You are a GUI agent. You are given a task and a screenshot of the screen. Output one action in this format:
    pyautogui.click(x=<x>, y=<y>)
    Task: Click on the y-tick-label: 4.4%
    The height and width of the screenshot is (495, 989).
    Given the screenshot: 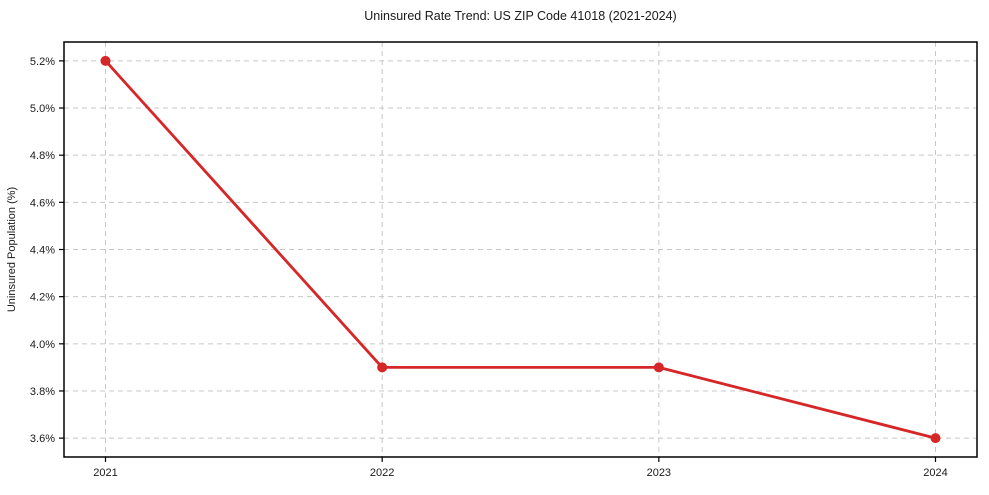 What is the action you would take?
    pyautogui.click(x=42, y=251)
    